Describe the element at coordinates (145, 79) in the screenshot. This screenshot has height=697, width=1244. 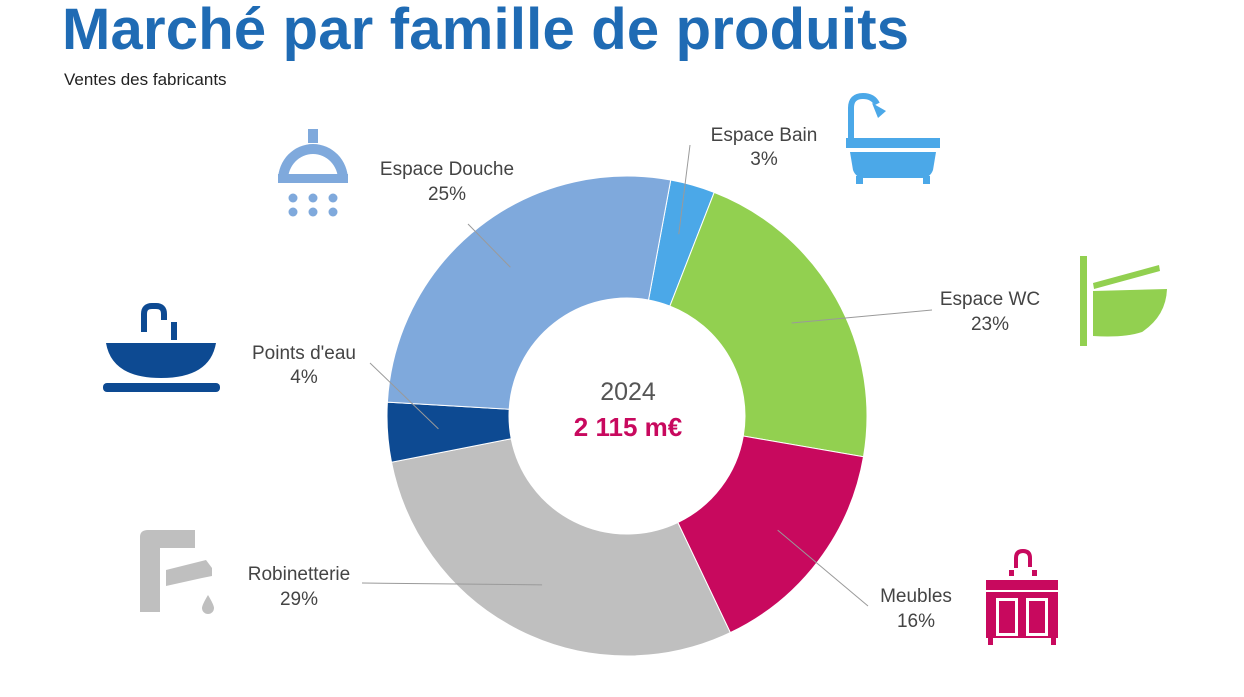
I see `chart-subtitle: Ventes des fabricants` at that location.